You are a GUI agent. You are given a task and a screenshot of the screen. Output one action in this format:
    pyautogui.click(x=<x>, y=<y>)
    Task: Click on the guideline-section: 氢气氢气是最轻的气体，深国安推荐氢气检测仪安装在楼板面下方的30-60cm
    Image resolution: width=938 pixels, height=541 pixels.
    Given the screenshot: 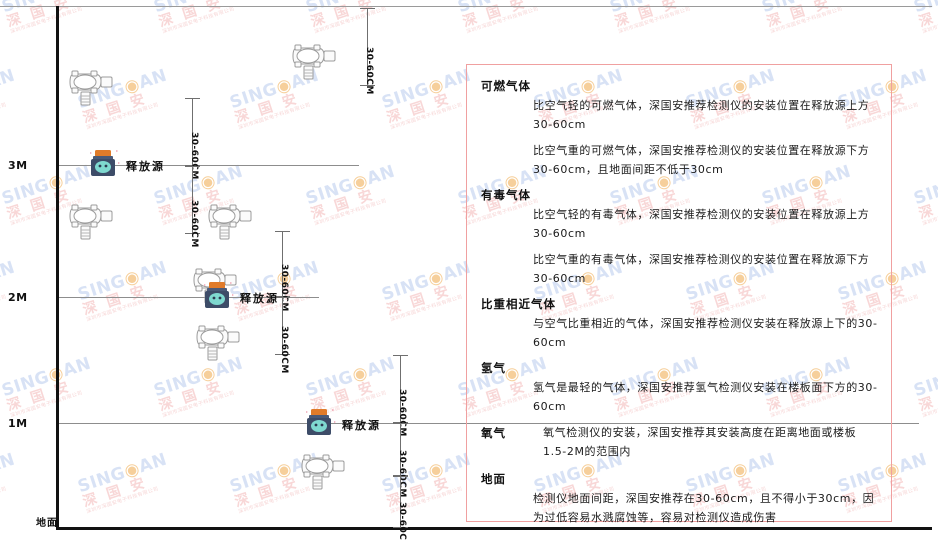 What is the action you would take?
    pyautogui.click(x=680, y=388)
    